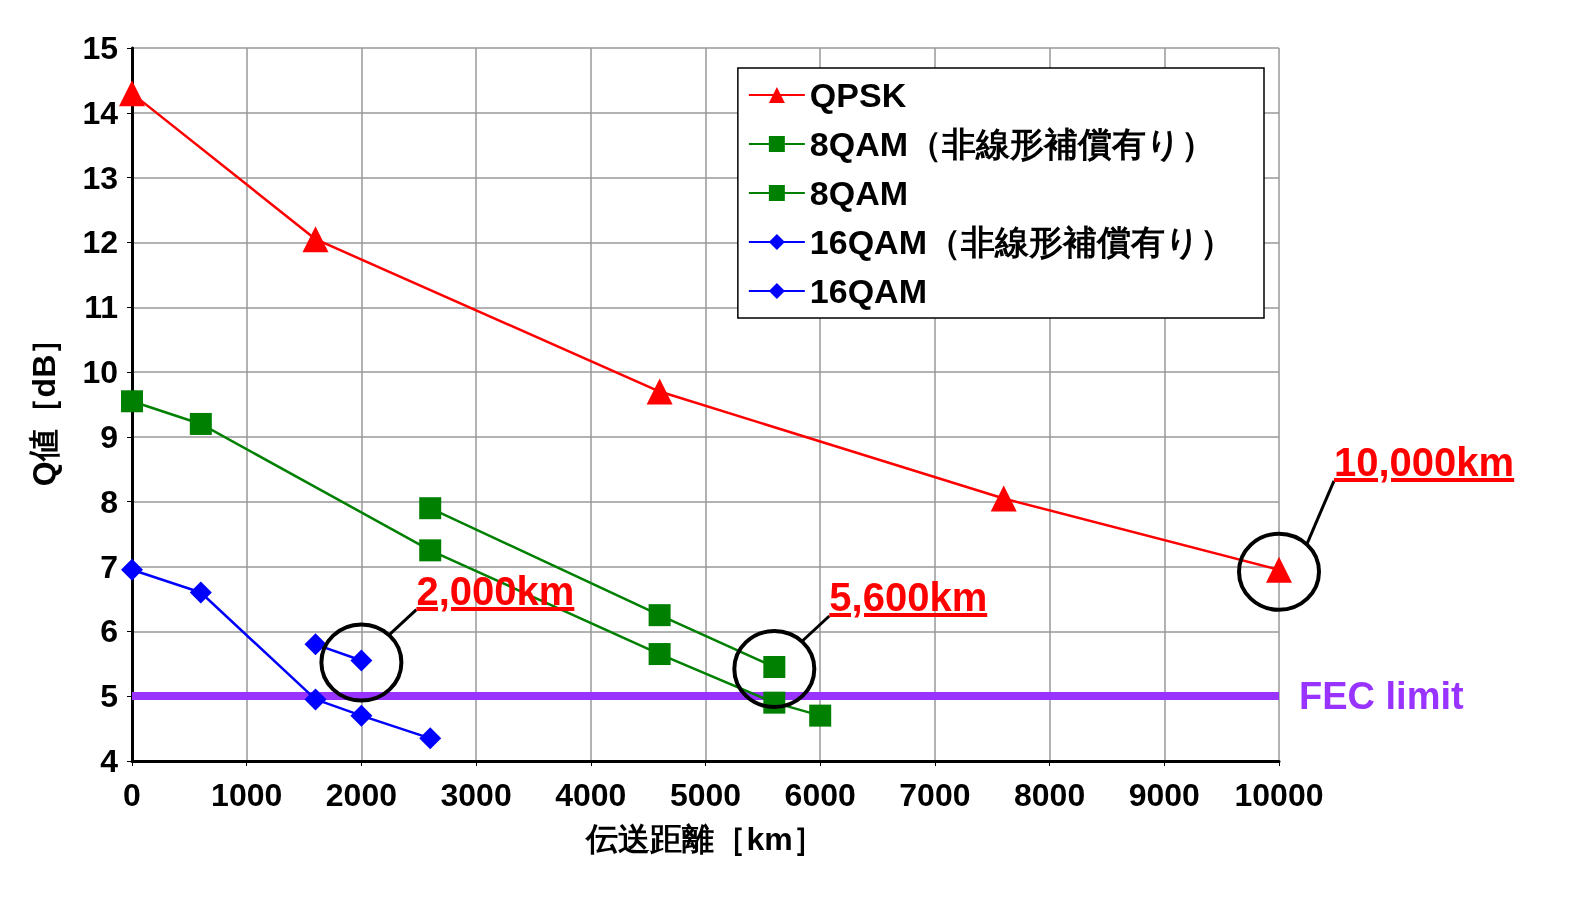 The width and height of the screenshot is (1588, 908). I want to click on x-tick-label: 9000, so click(1164, 795).